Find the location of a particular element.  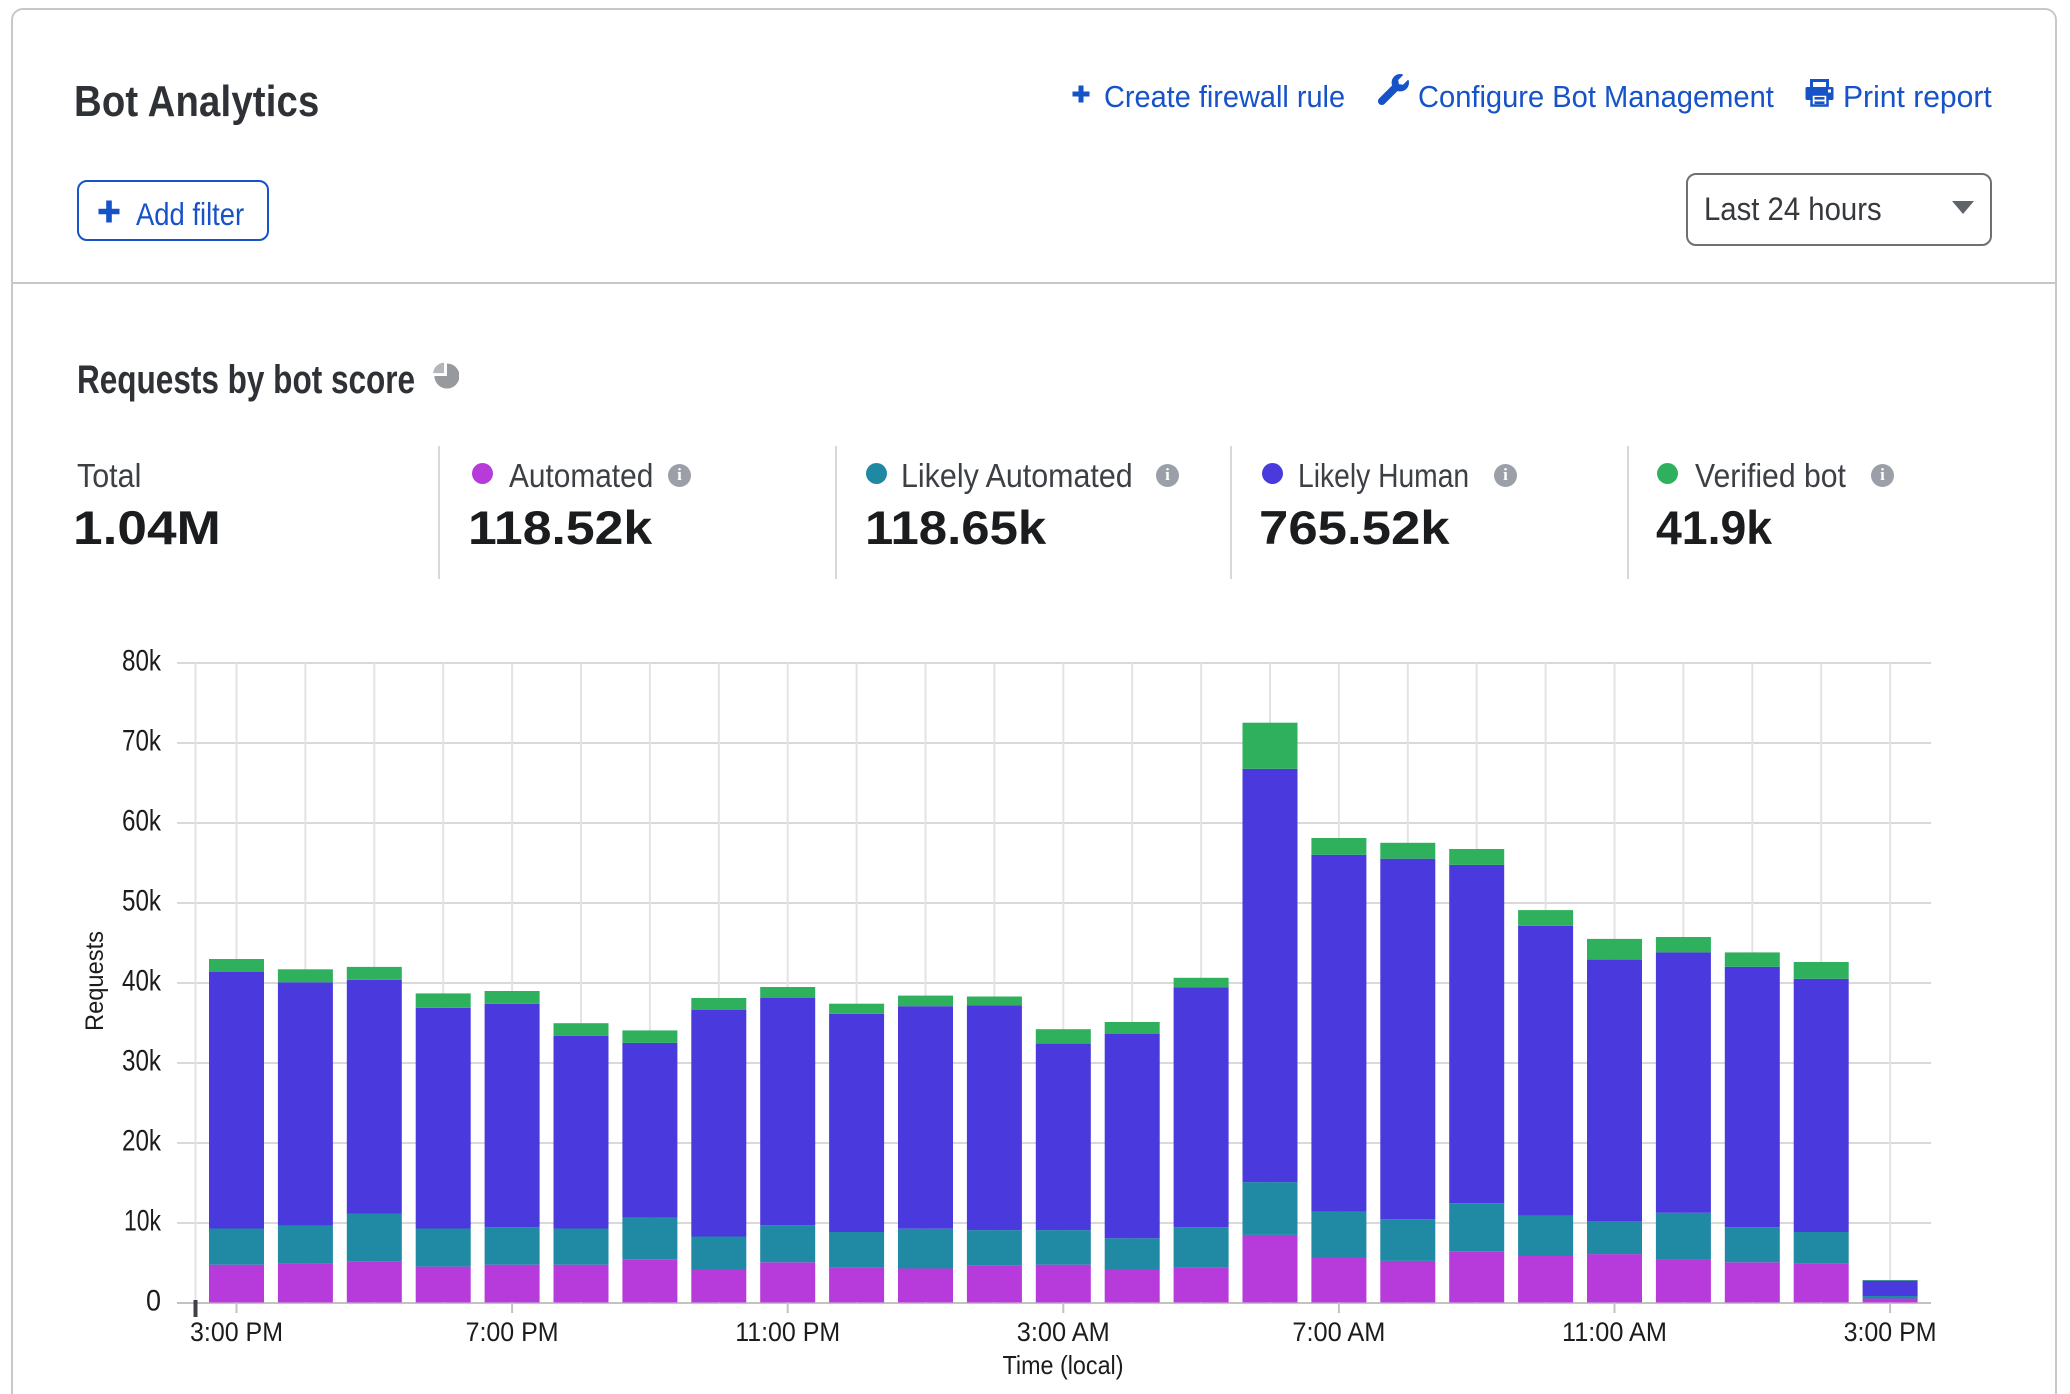

svg-text: 10k is located at coordinates (142, 1221).